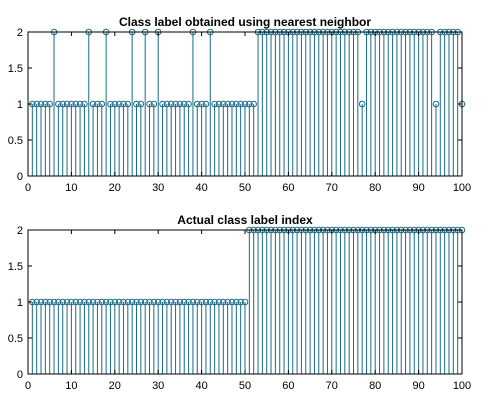  Describe the element at coordinates (245, 386) in the screenshot. I see `x-tick-label: 50` at that location.